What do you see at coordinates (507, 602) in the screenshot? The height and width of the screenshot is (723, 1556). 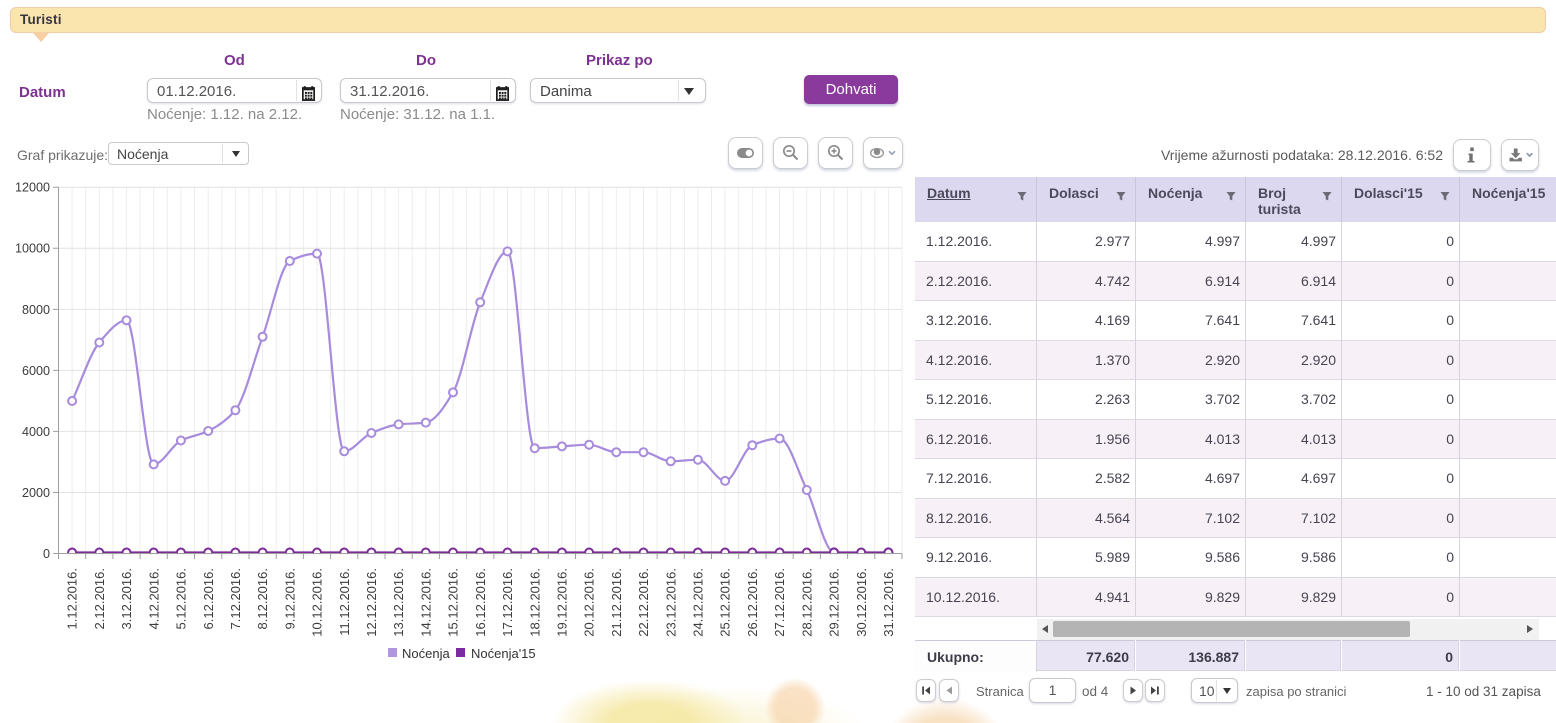 I see `svg-text: 17.12.2016.` at bounding box center [507, 602].